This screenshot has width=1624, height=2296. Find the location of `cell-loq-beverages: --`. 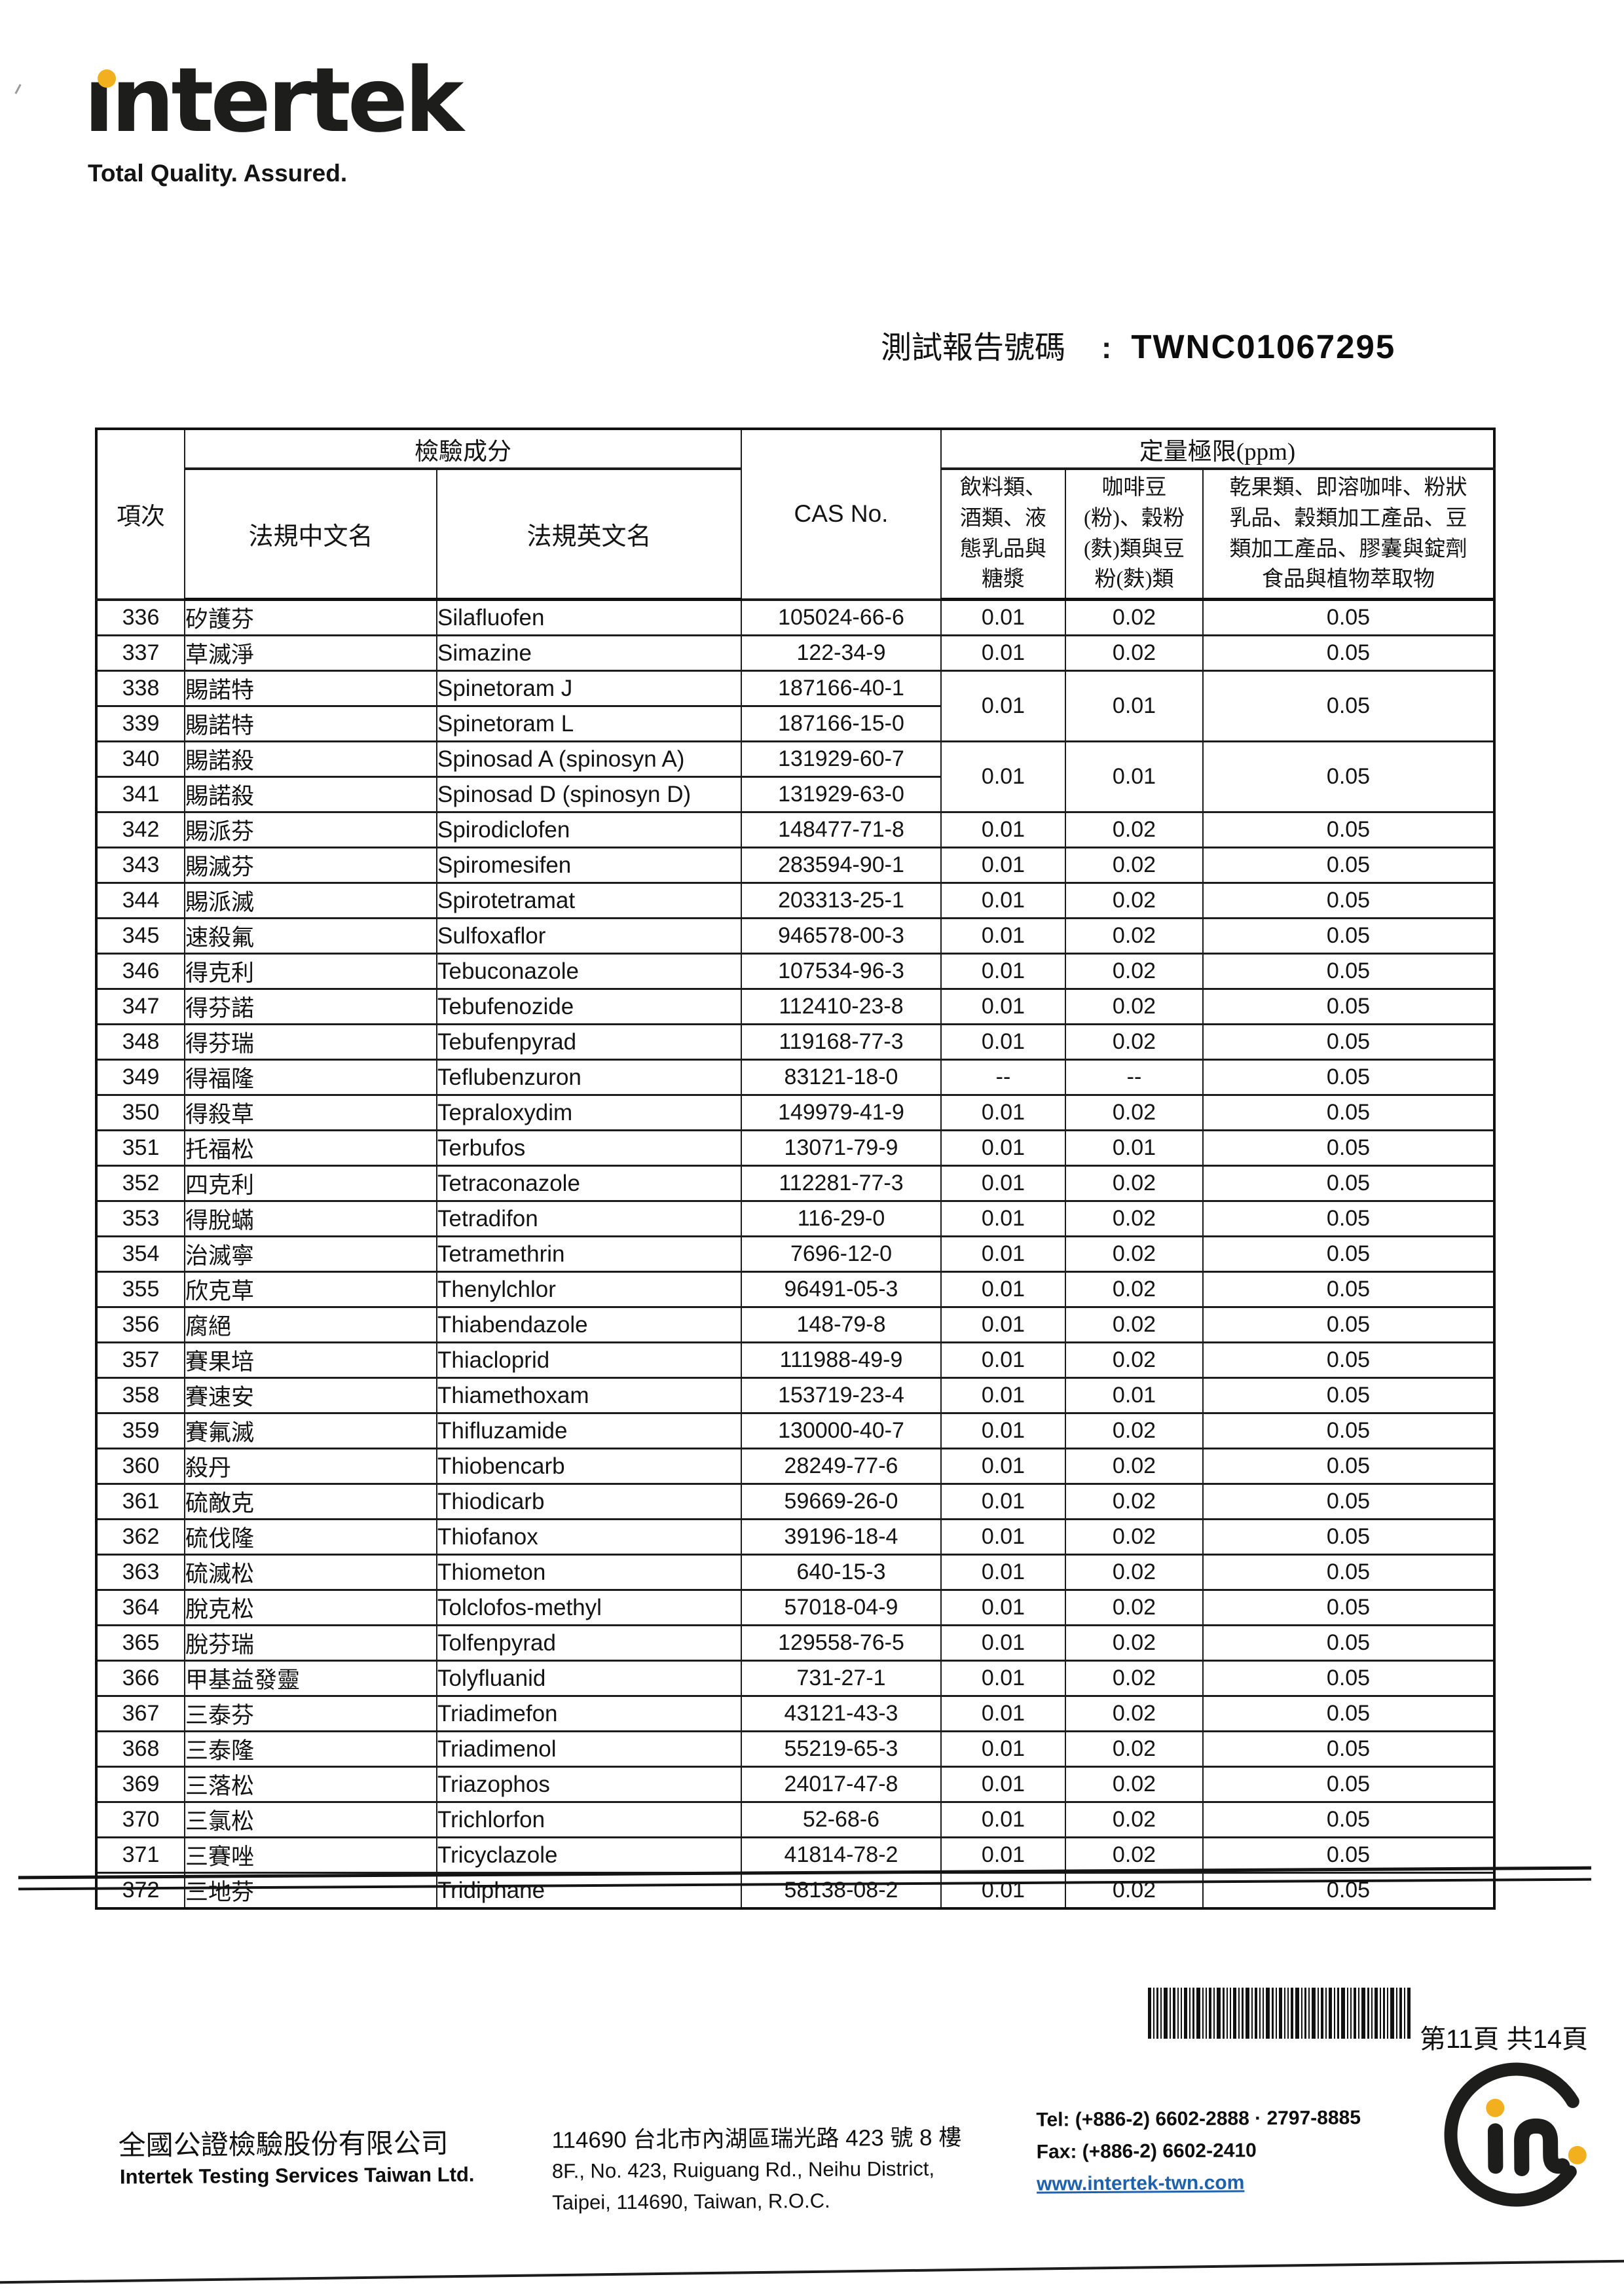

cell-loq-beverages: -- is located at coordinates (1003, 1077).